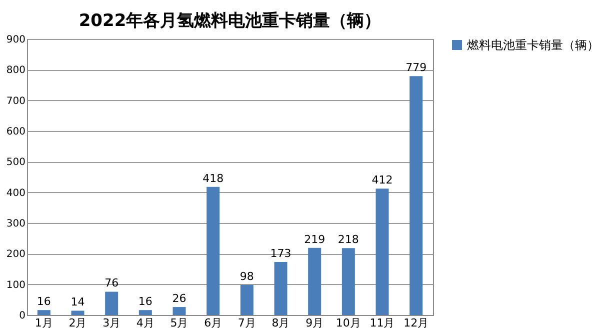 The height and width of the screenshot is (336, 609). I want to click on x-tick-label: 12月, so click(416, 323).